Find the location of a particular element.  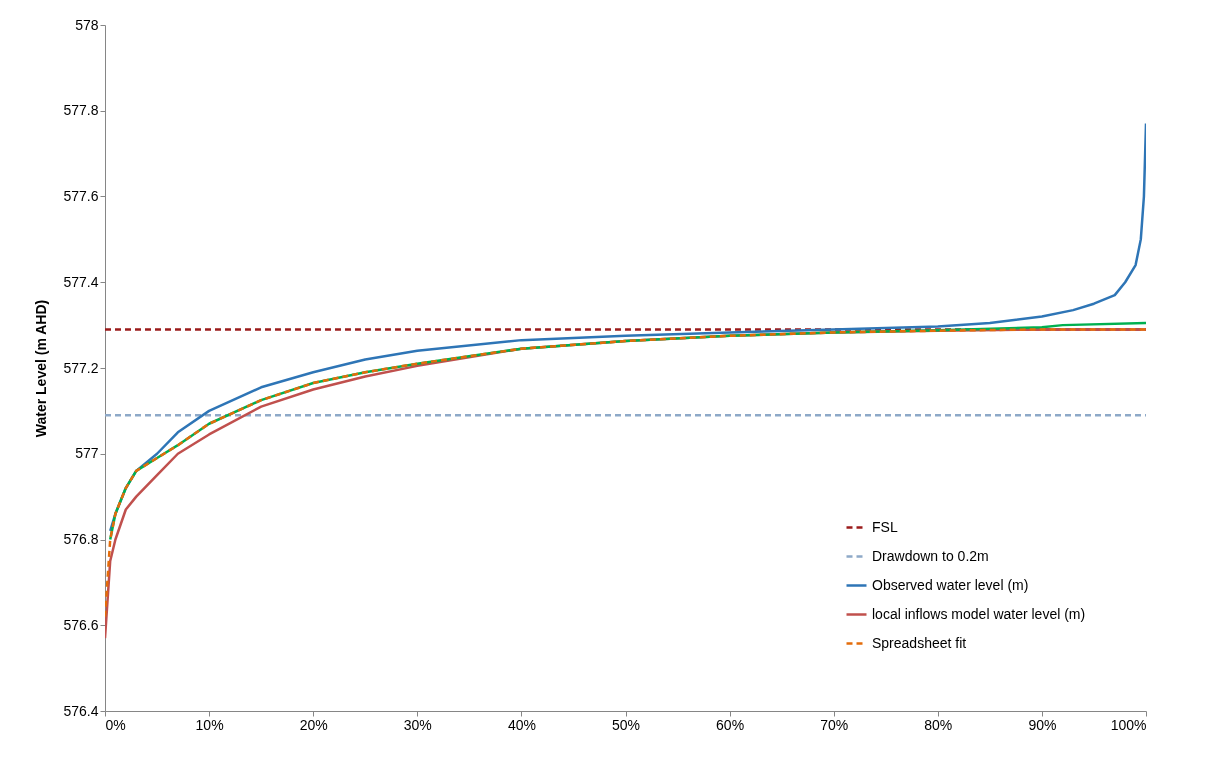

x-tick-label: 100% is located at coordinates (1128, 724).